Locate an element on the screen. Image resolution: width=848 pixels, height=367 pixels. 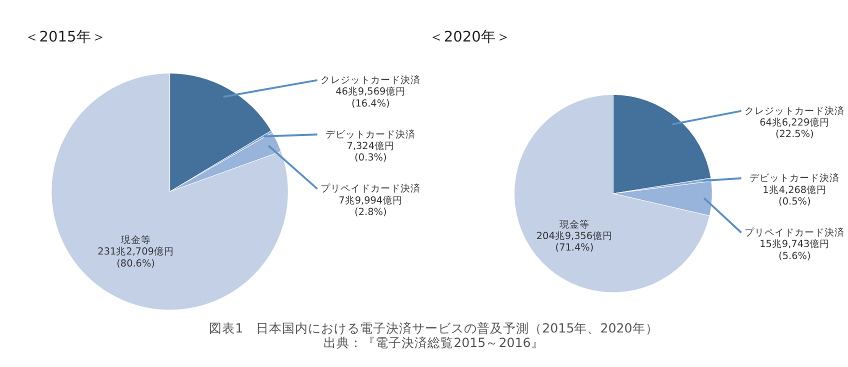
data-label: 7,324億円 (0.3%) is located at coordinates (370, 152).